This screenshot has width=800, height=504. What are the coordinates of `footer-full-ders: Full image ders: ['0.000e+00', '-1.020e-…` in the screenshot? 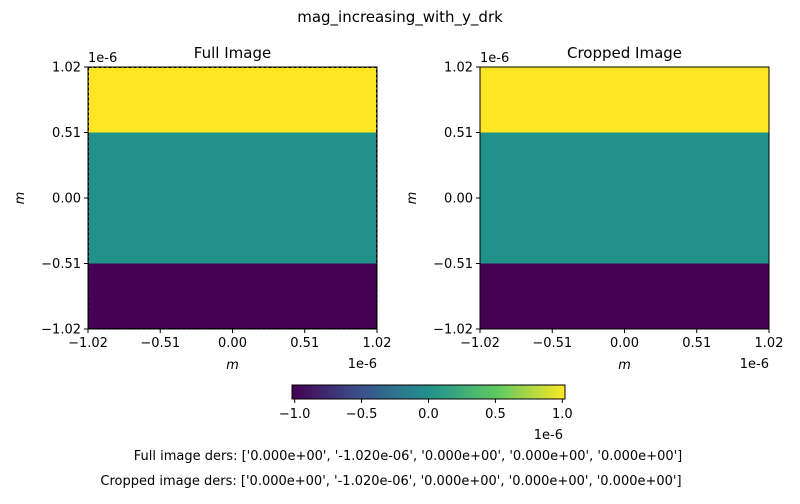 It's located at (408, 456).